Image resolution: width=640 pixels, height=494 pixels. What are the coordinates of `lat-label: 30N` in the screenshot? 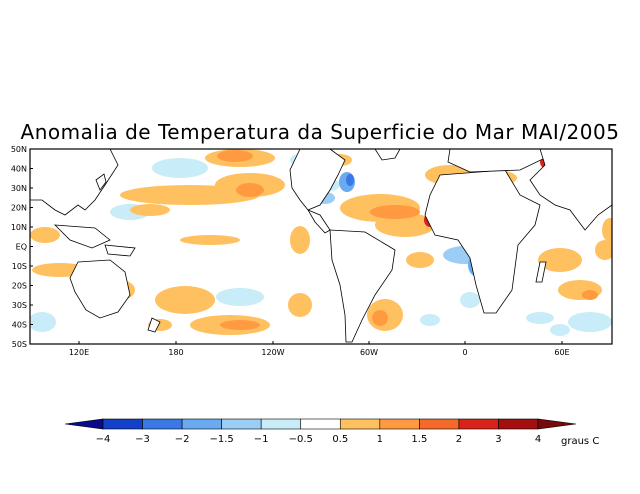 It's located at (19, 188).